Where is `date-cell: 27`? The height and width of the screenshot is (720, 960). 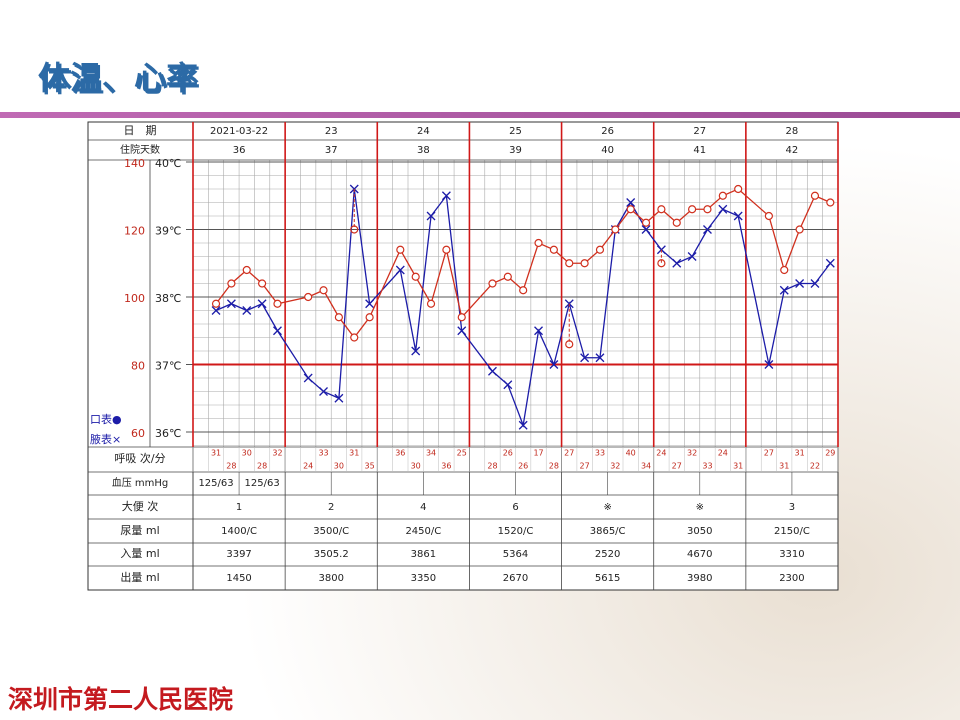 date-cell: 27 is located at coordinates (699, 131).